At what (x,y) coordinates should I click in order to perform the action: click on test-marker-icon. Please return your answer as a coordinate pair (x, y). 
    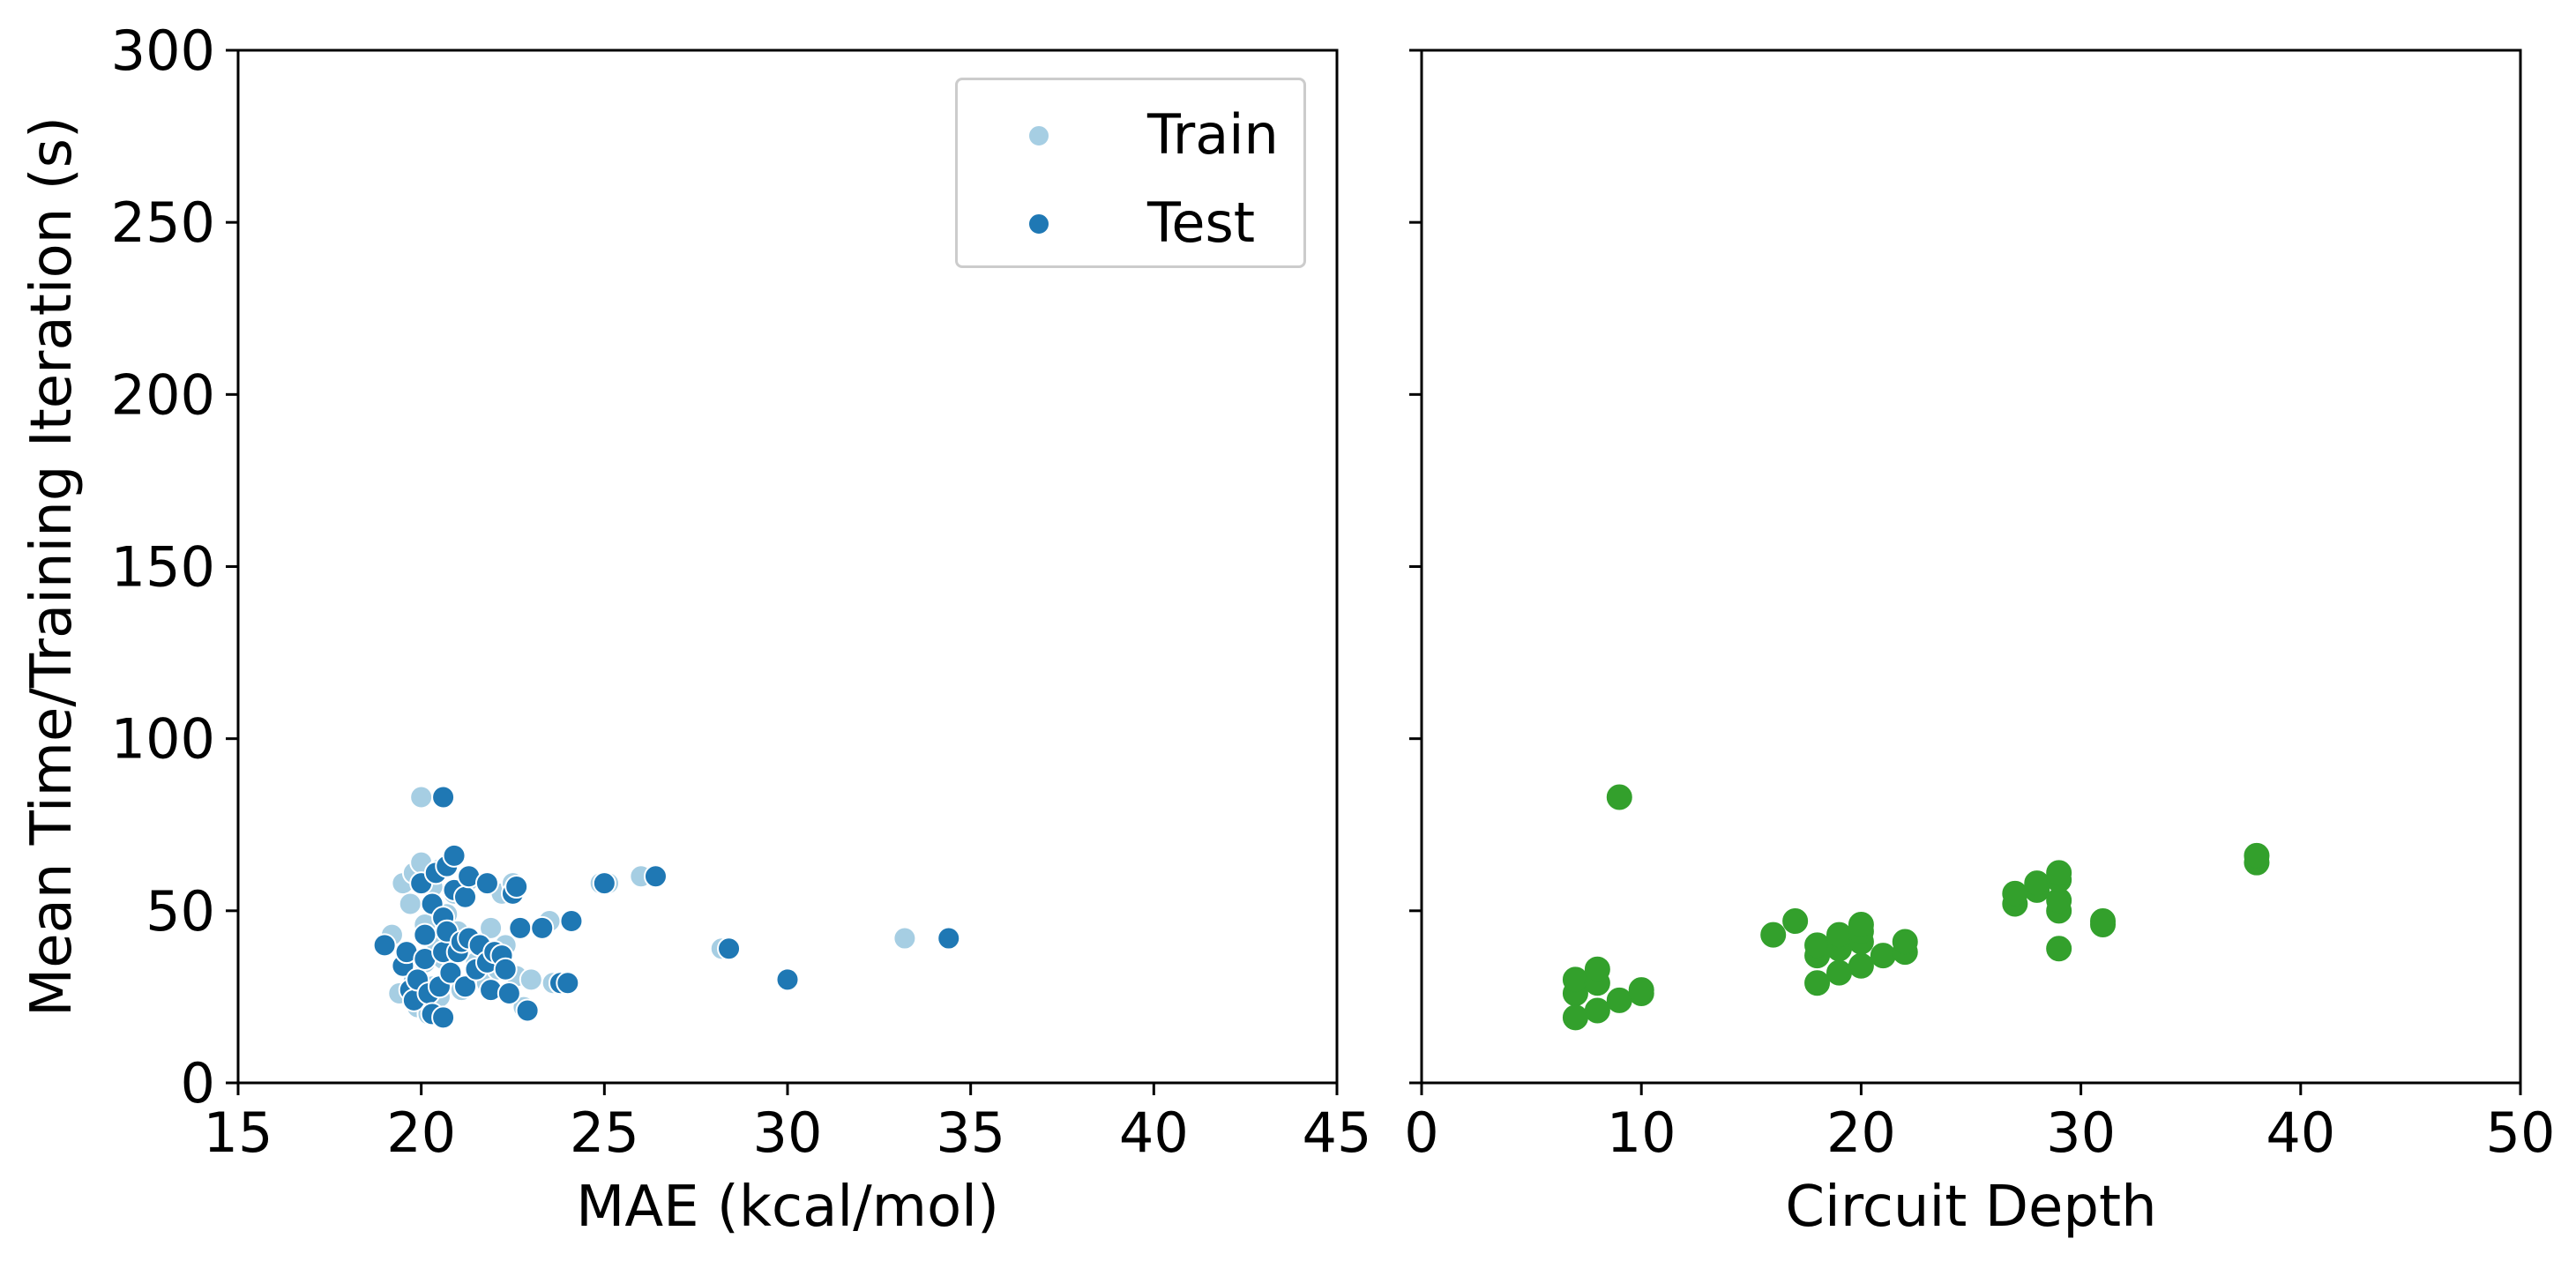
    Looking at the image, I should click on (1038, 224).